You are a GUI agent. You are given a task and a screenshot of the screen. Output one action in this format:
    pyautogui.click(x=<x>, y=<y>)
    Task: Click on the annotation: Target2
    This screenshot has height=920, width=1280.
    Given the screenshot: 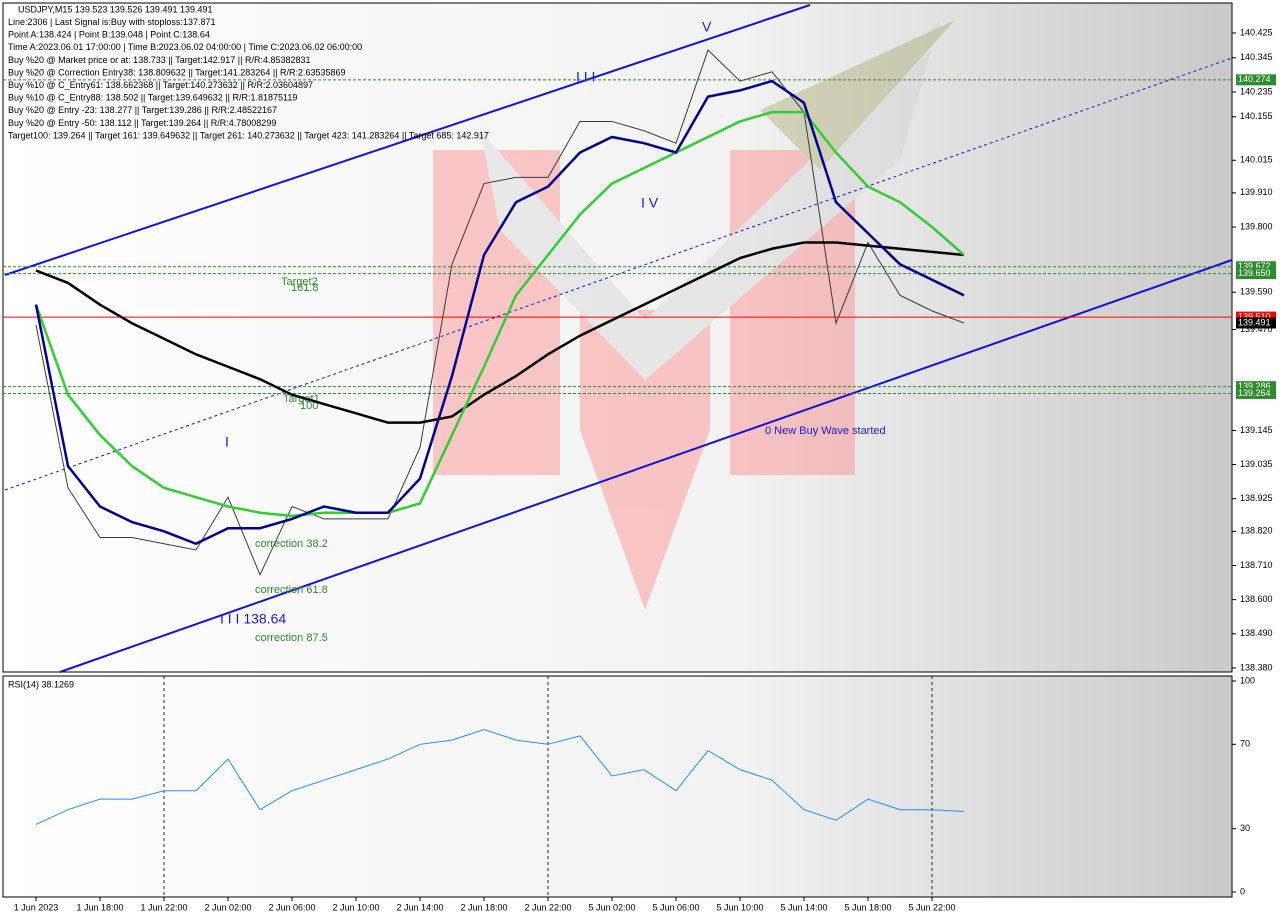 What is the action you would take?
    pyautogui.click(x=299, y=282)
    